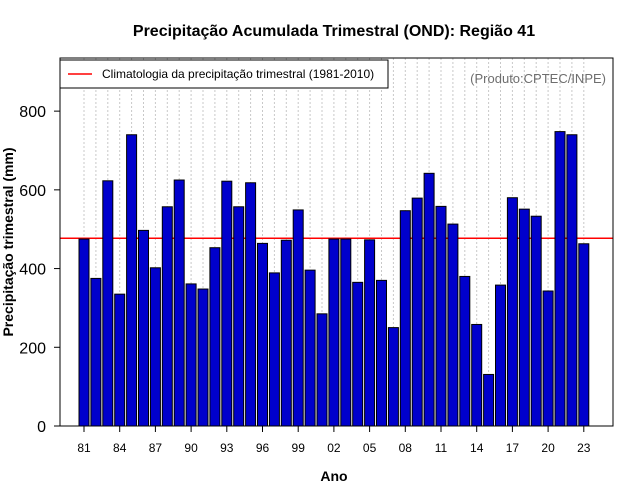 This screenshot has width=640, height=500. What do you see at coordinates (227, 448) in the screenshot?
I see `x-tick-label: 93` at bounding box center [227, 448].